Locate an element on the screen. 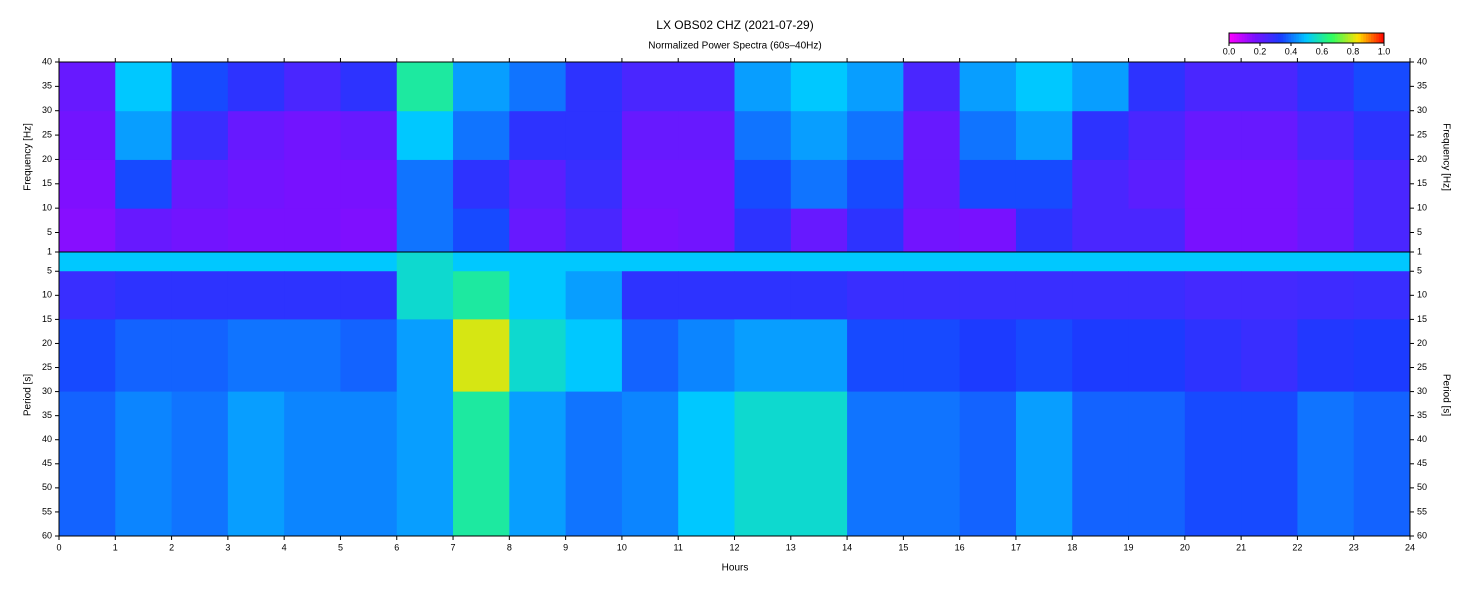  colorbar-tick-label: 0.2 is located at coordinates (1260, 51).